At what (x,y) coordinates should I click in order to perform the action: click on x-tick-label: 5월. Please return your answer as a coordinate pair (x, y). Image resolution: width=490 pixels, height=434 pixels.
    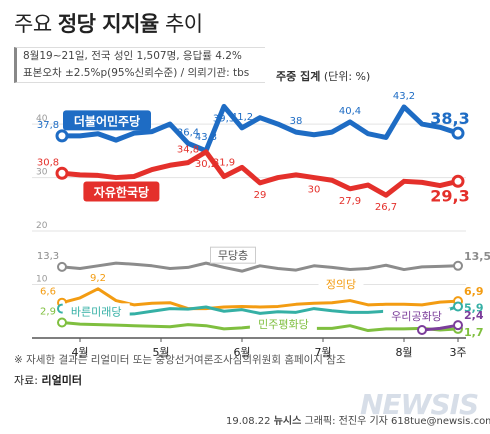
    Looking at the image, I should click on (160, 352).